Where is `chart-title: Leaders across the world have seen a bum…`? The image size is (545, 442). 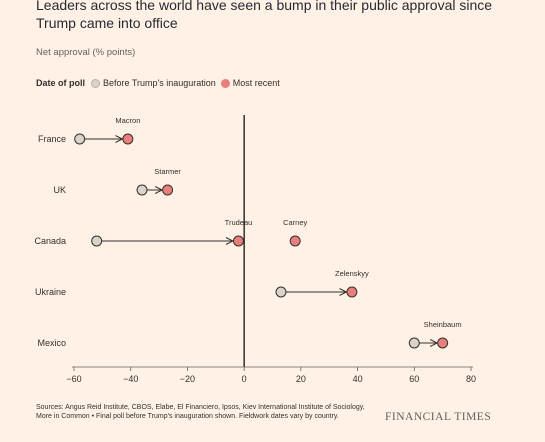 chart-title: Leaders across the world have seen a bum… is located at coordinates (264, 15).